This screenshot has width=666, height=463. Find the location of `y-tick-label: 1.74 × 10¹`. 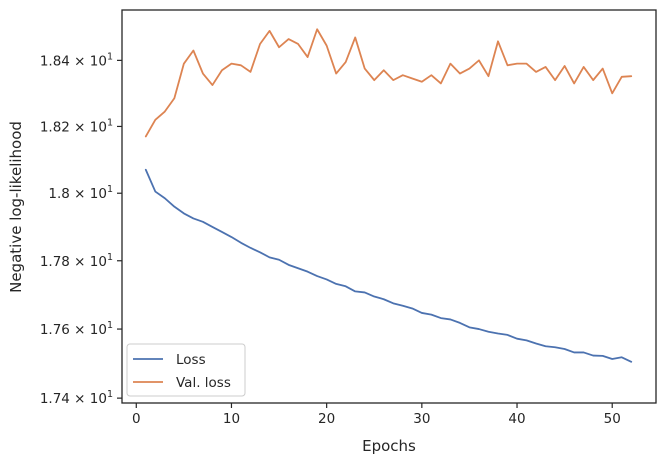

y-tick-label: 1.74 × 10¹ is located at coordinates (76, 398).